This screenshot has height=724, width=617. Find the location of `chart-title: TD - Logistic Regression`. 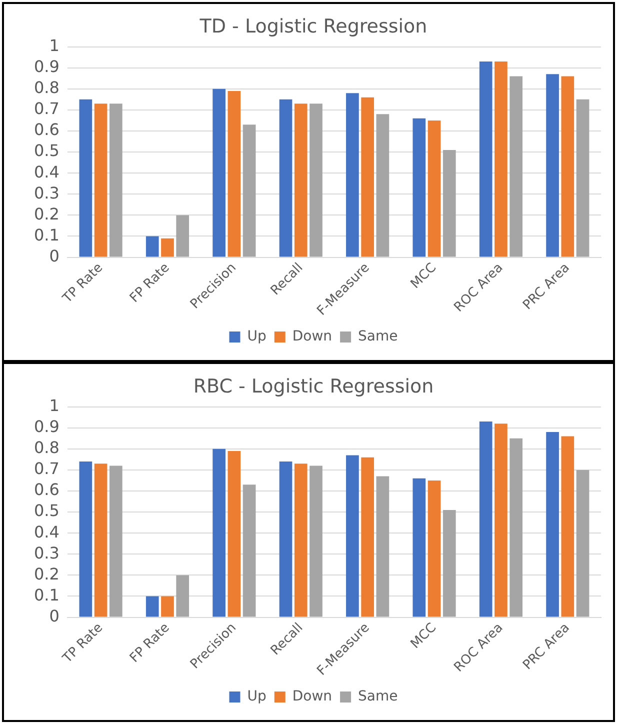

chart-title: TD - Logistic Regression is located at coordinates (313, 26).